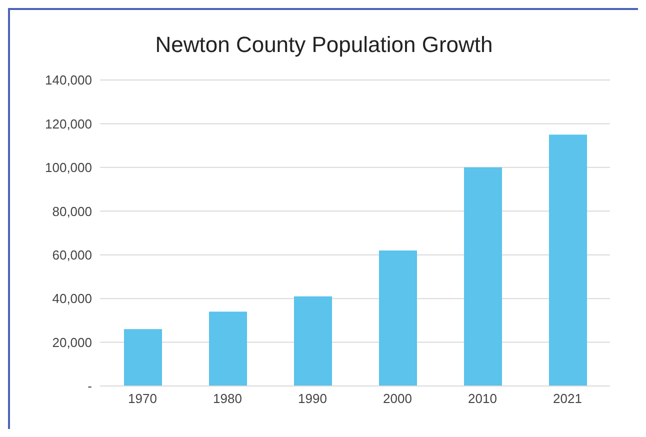 The width and height of the screenshot is (646, 437). What do you see at coordinates (68, 124) in the screenshot?
I see `y-tick-label: 120,000` at bounding box center [68, 124].